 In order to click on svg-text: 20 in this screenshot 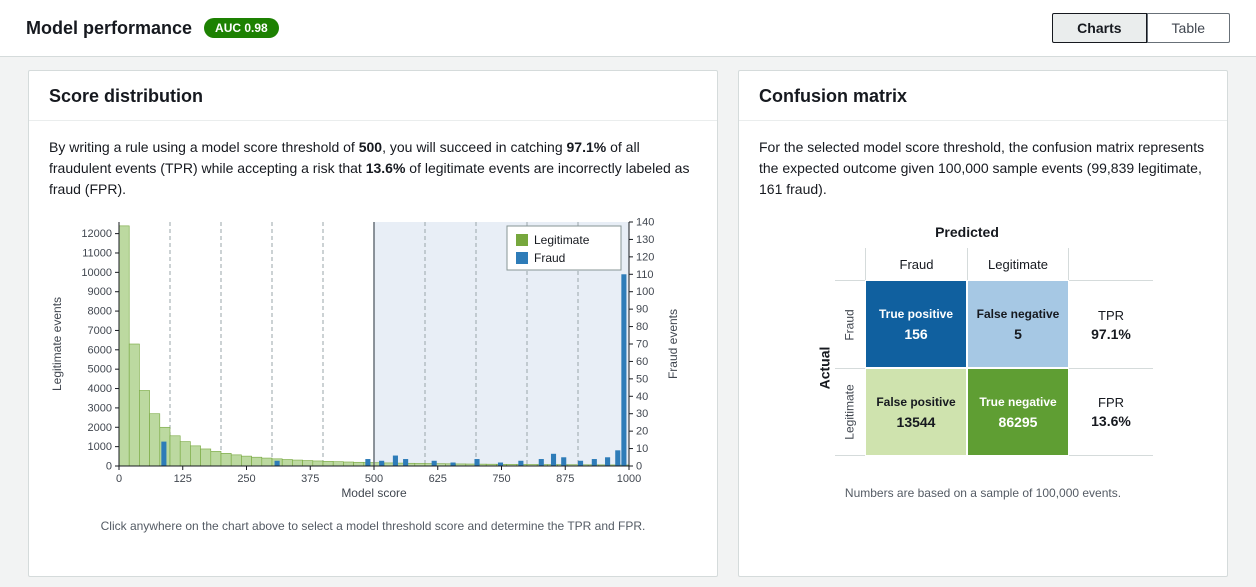, I will do `click(642, 432)`.